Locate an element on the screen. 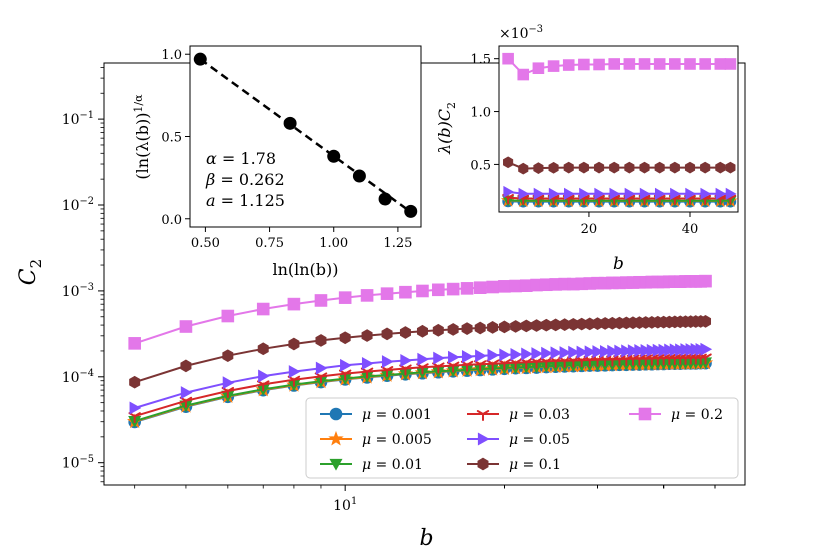 The image size is (830, 554). inset-left-x-tick-label: 1.00 is located at coordinates (333, 243).